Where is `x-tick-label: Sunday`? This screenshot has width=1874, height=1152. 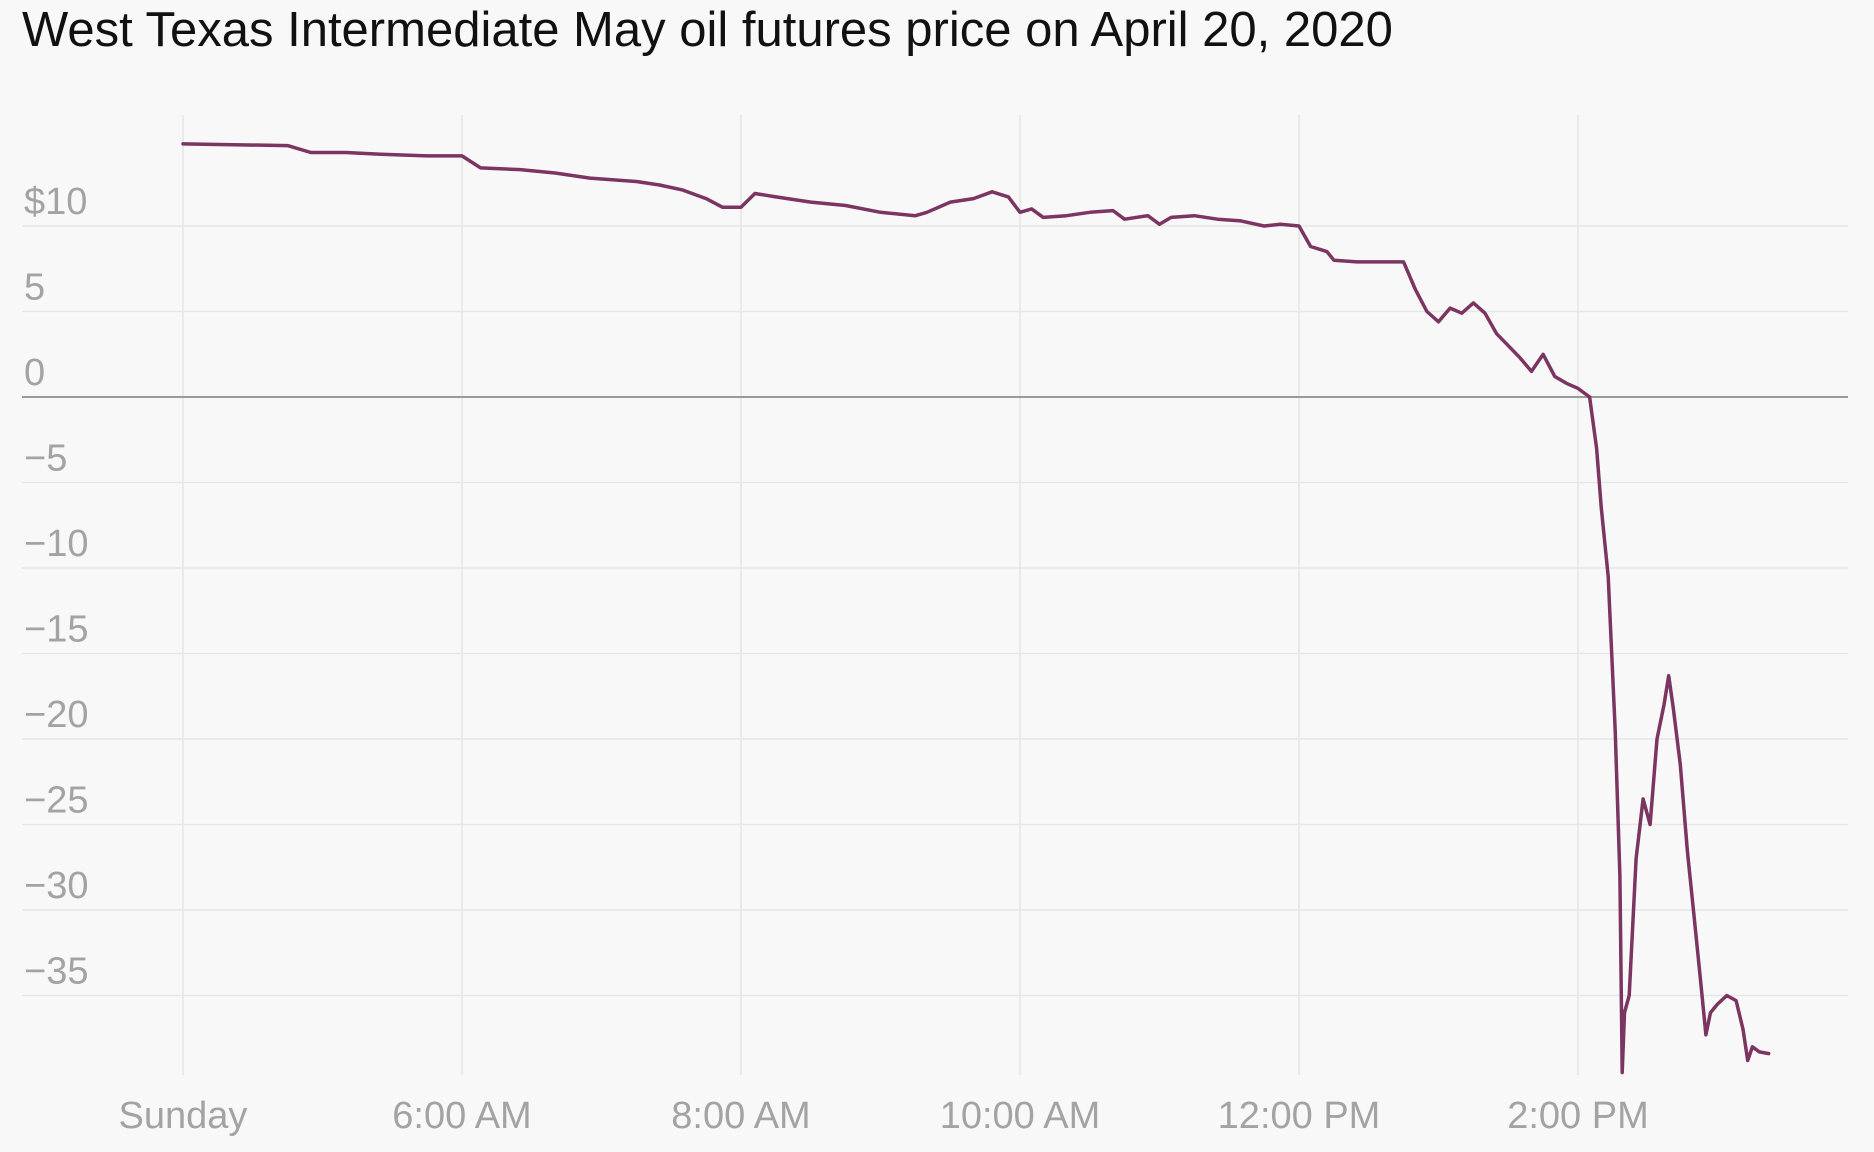 x-tick-label: Sunday is located at coordinates (183, 1116).